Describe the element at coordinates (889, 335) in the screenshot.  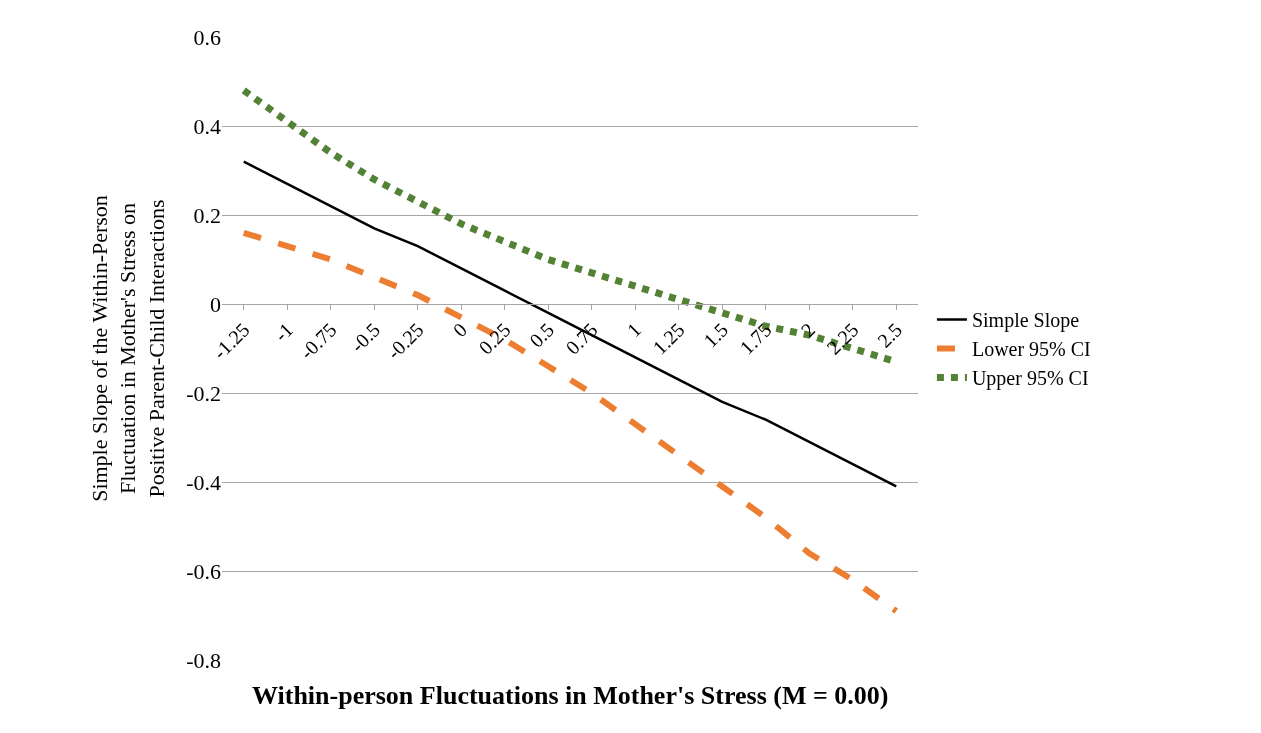
I see `x-tick-label: 2.5` at that location.